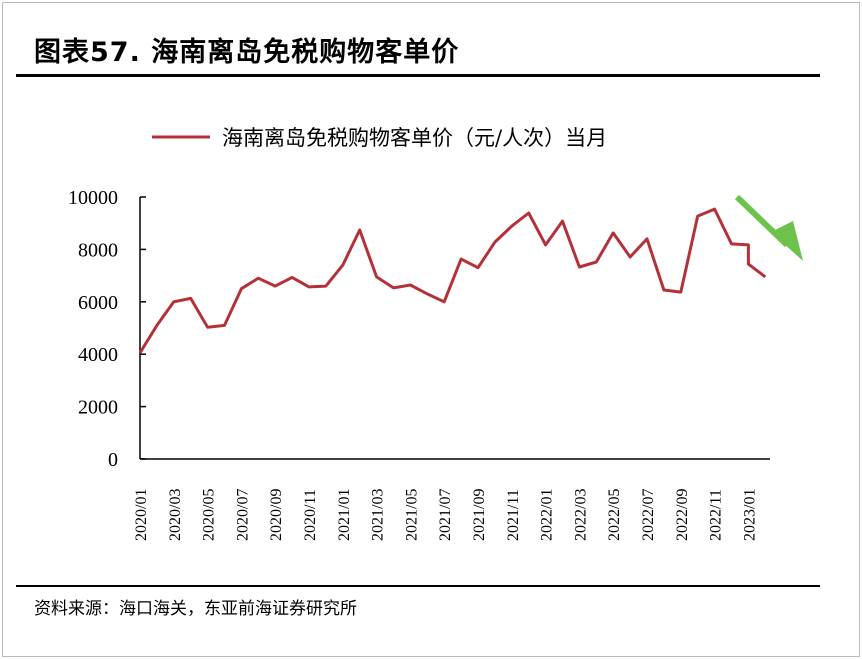 This screenshot has height=659, width=862. Describe the element at coordinates (98, 303) in the screenshot. I see `y-tick-label: 6000` at that location.